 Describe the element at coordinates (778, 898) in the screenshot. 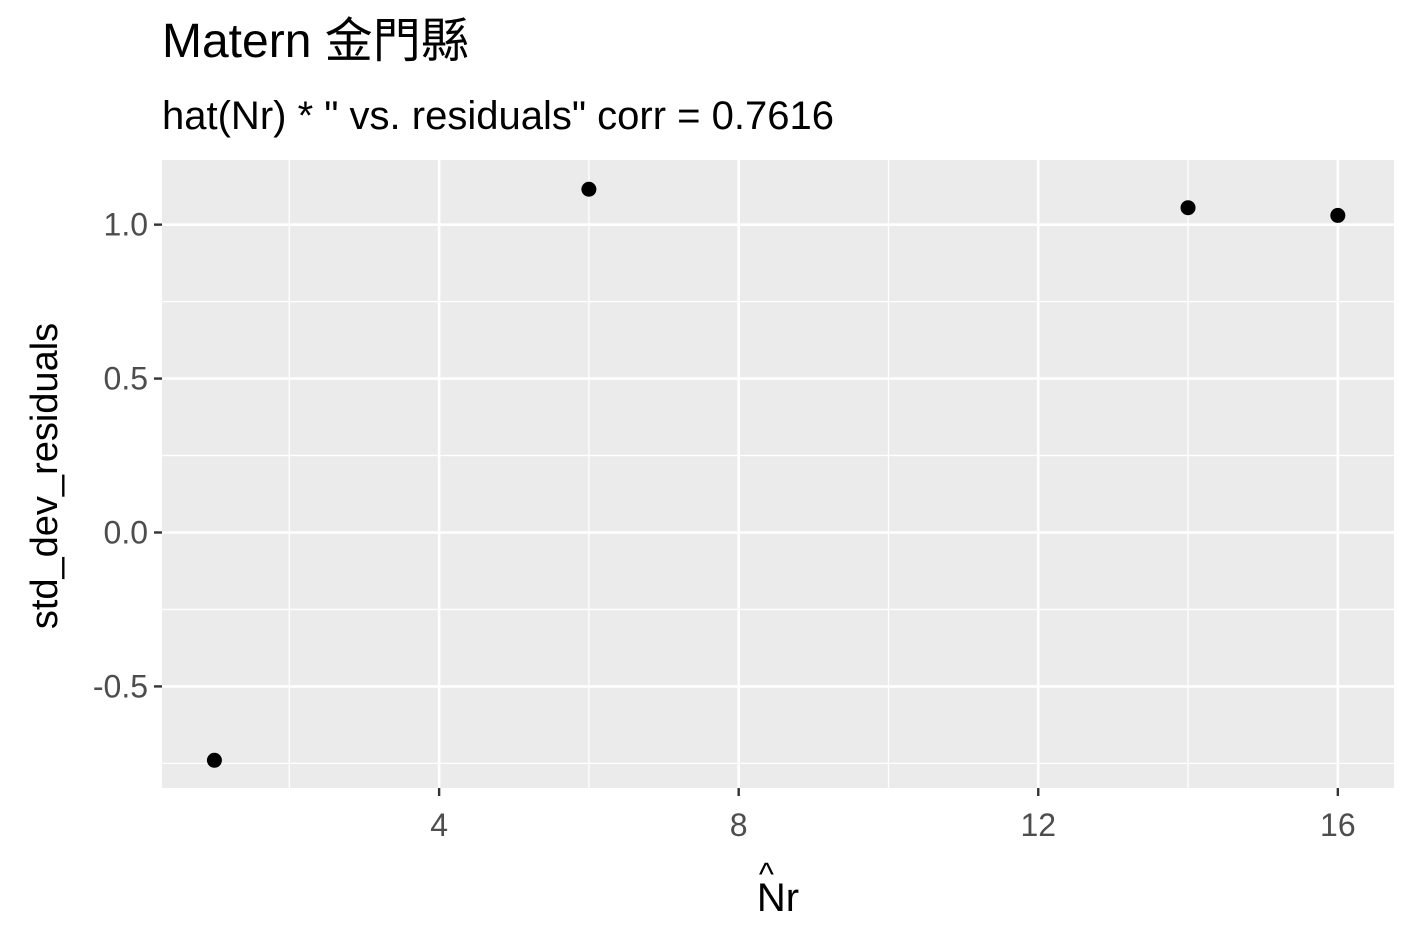

I see `x-axis-label-text: Nr` at that location.